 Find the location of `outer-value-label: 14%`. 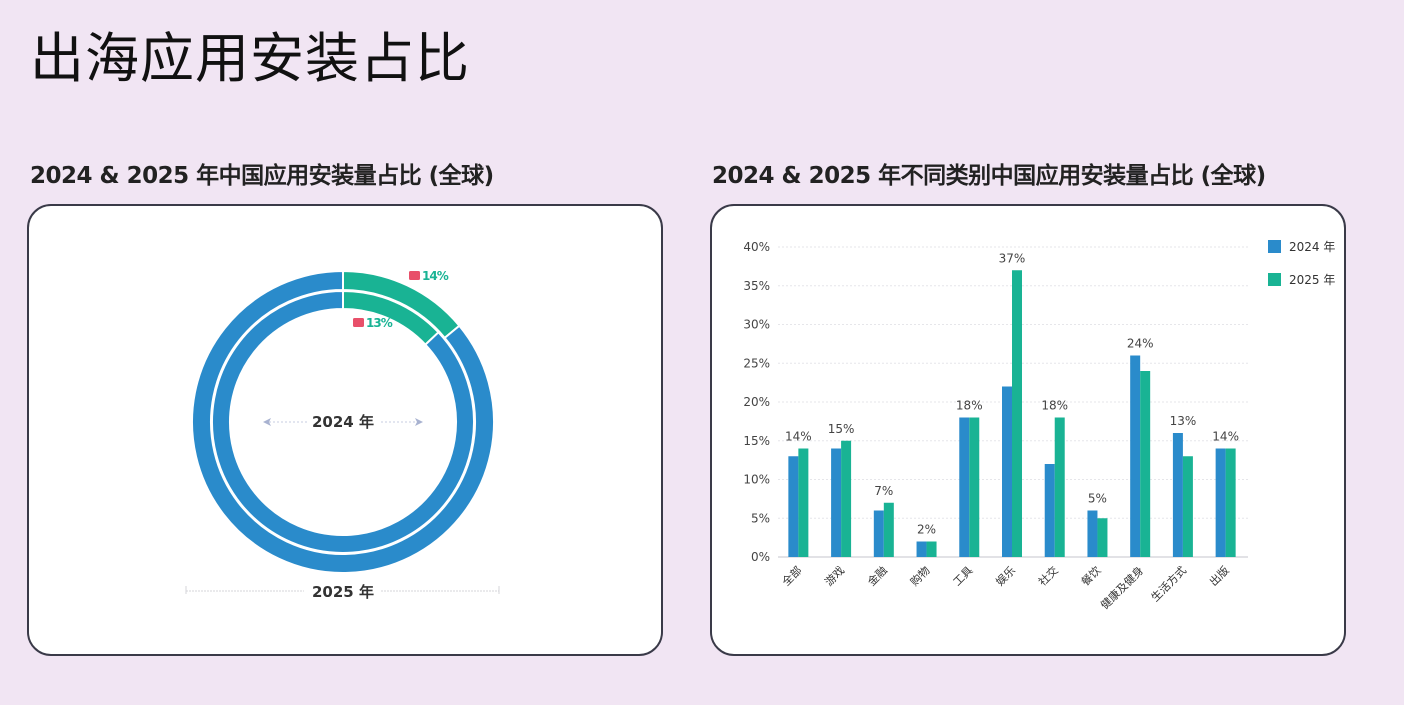

outer-value-label: 14% is located at coordinates (429, 276).